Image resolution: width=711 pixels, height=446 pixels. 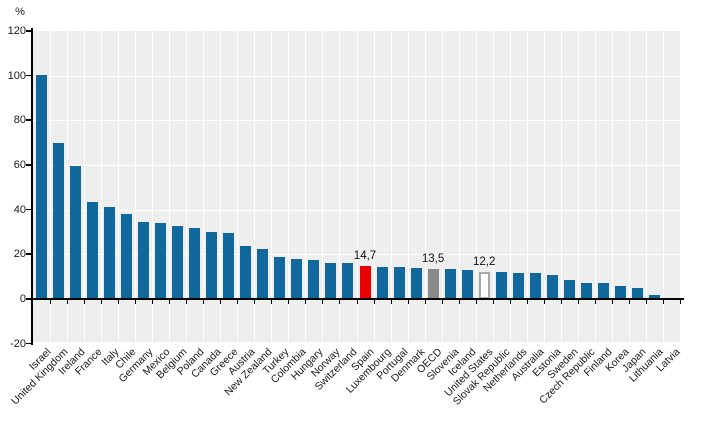 What do you see at coordinates (416, 283) in the screenshot?
I see `bar-denmark` at bounding box center [416, 283].